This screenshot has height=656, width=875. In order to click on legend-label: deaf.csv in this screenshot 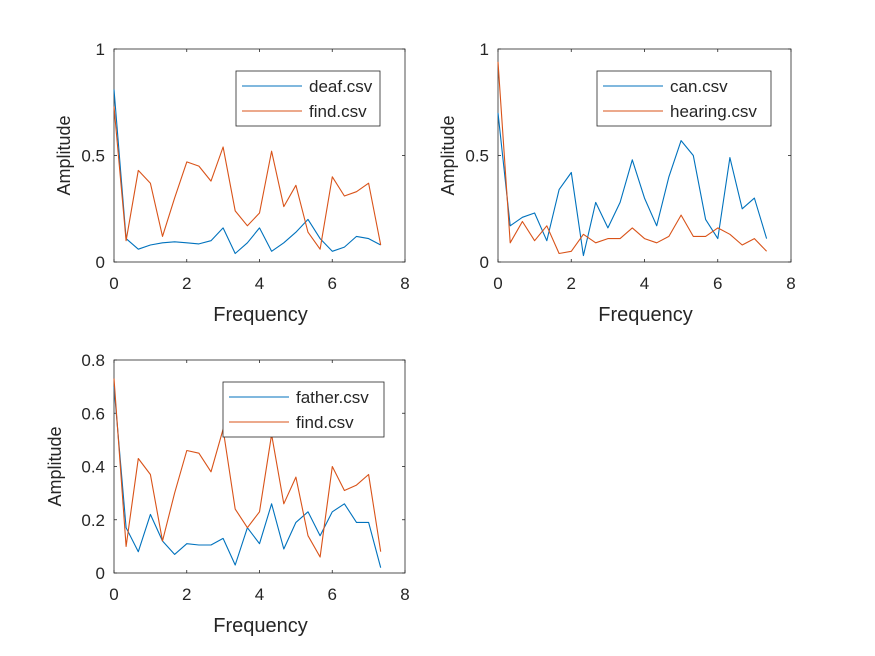, I will do `click(341, 86)`.